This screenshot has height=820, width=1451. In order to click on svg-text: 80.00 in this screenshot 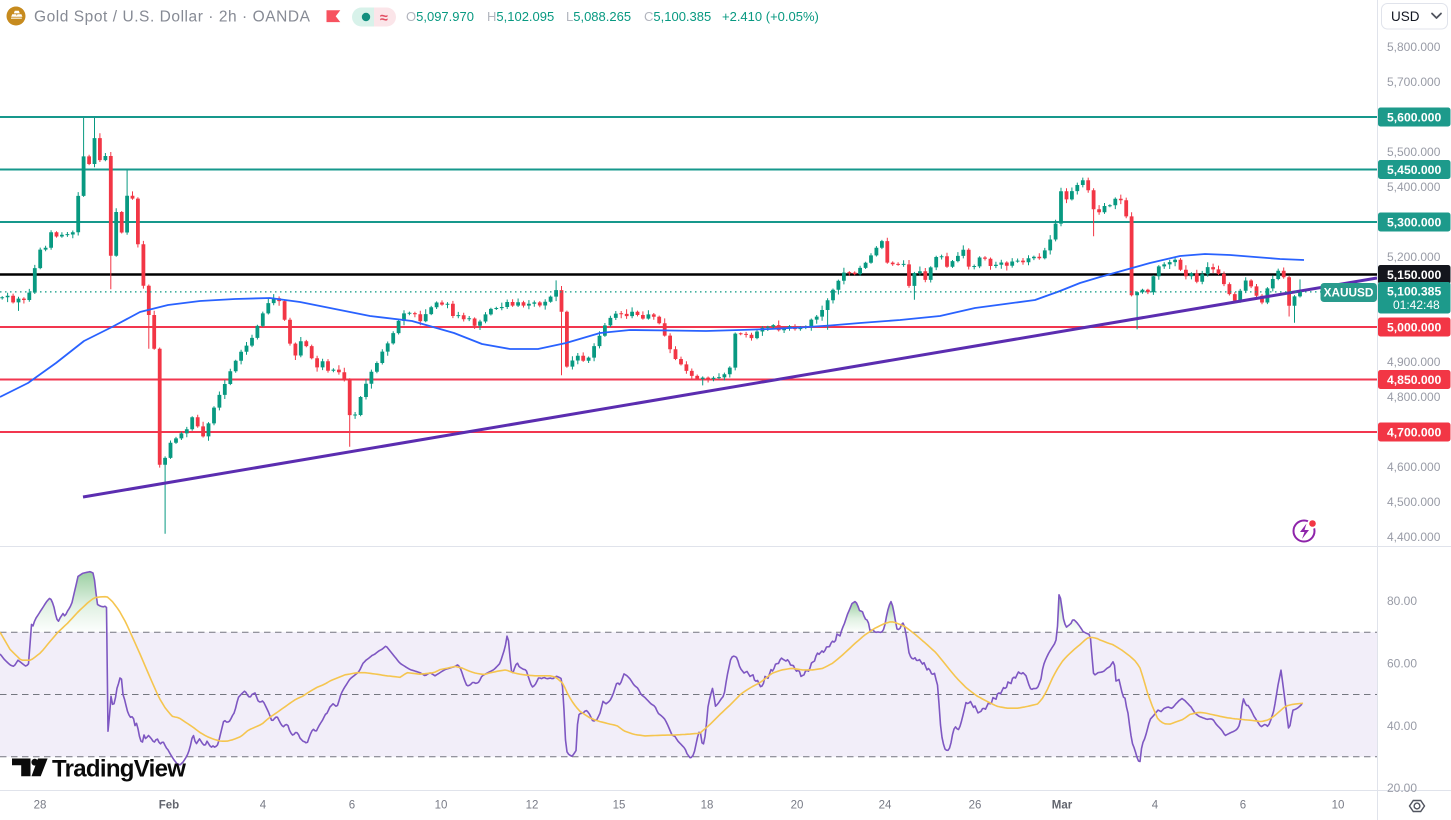, I will do `click(1402, 601)`.